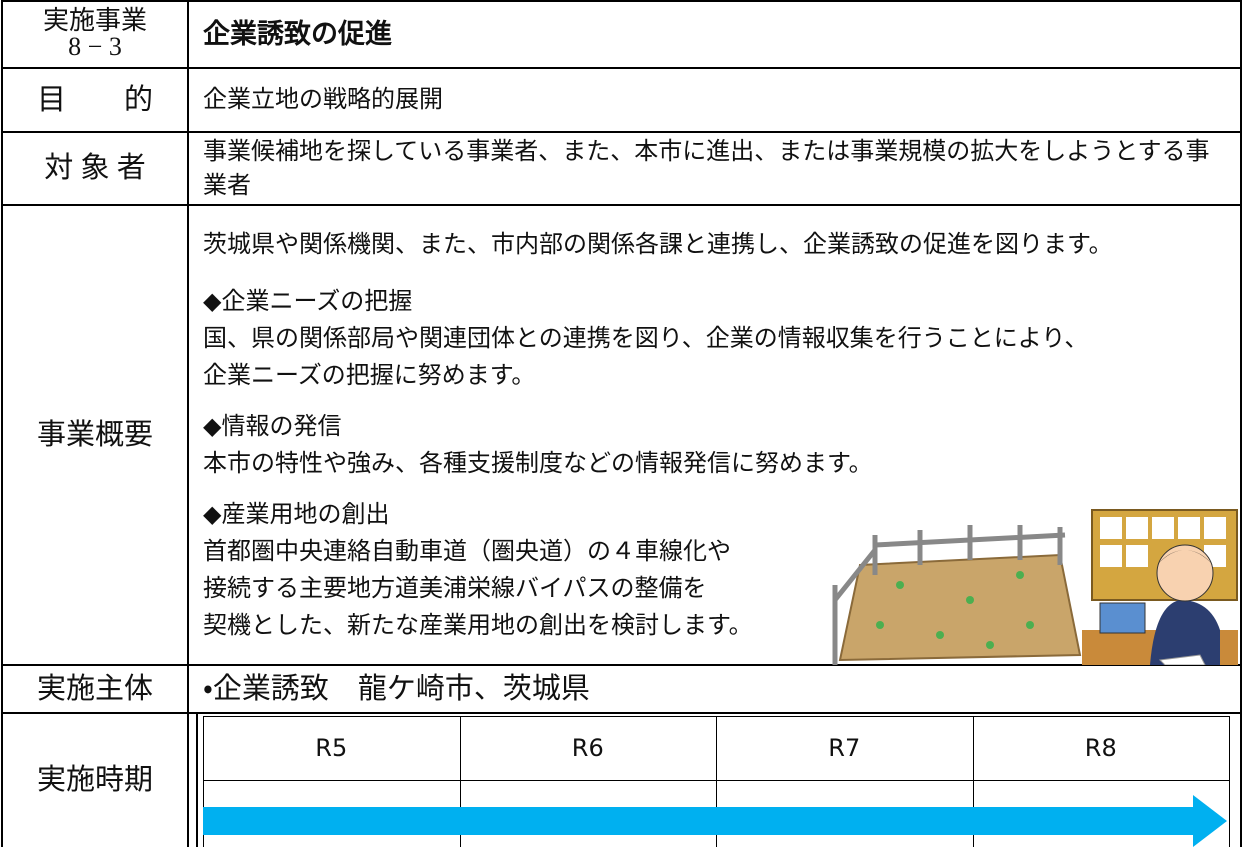 The image size is (1244, 847). I want to click on section-line: 接続する主要地方道美浦栄線バイパスの整備を, so click(455, 589).